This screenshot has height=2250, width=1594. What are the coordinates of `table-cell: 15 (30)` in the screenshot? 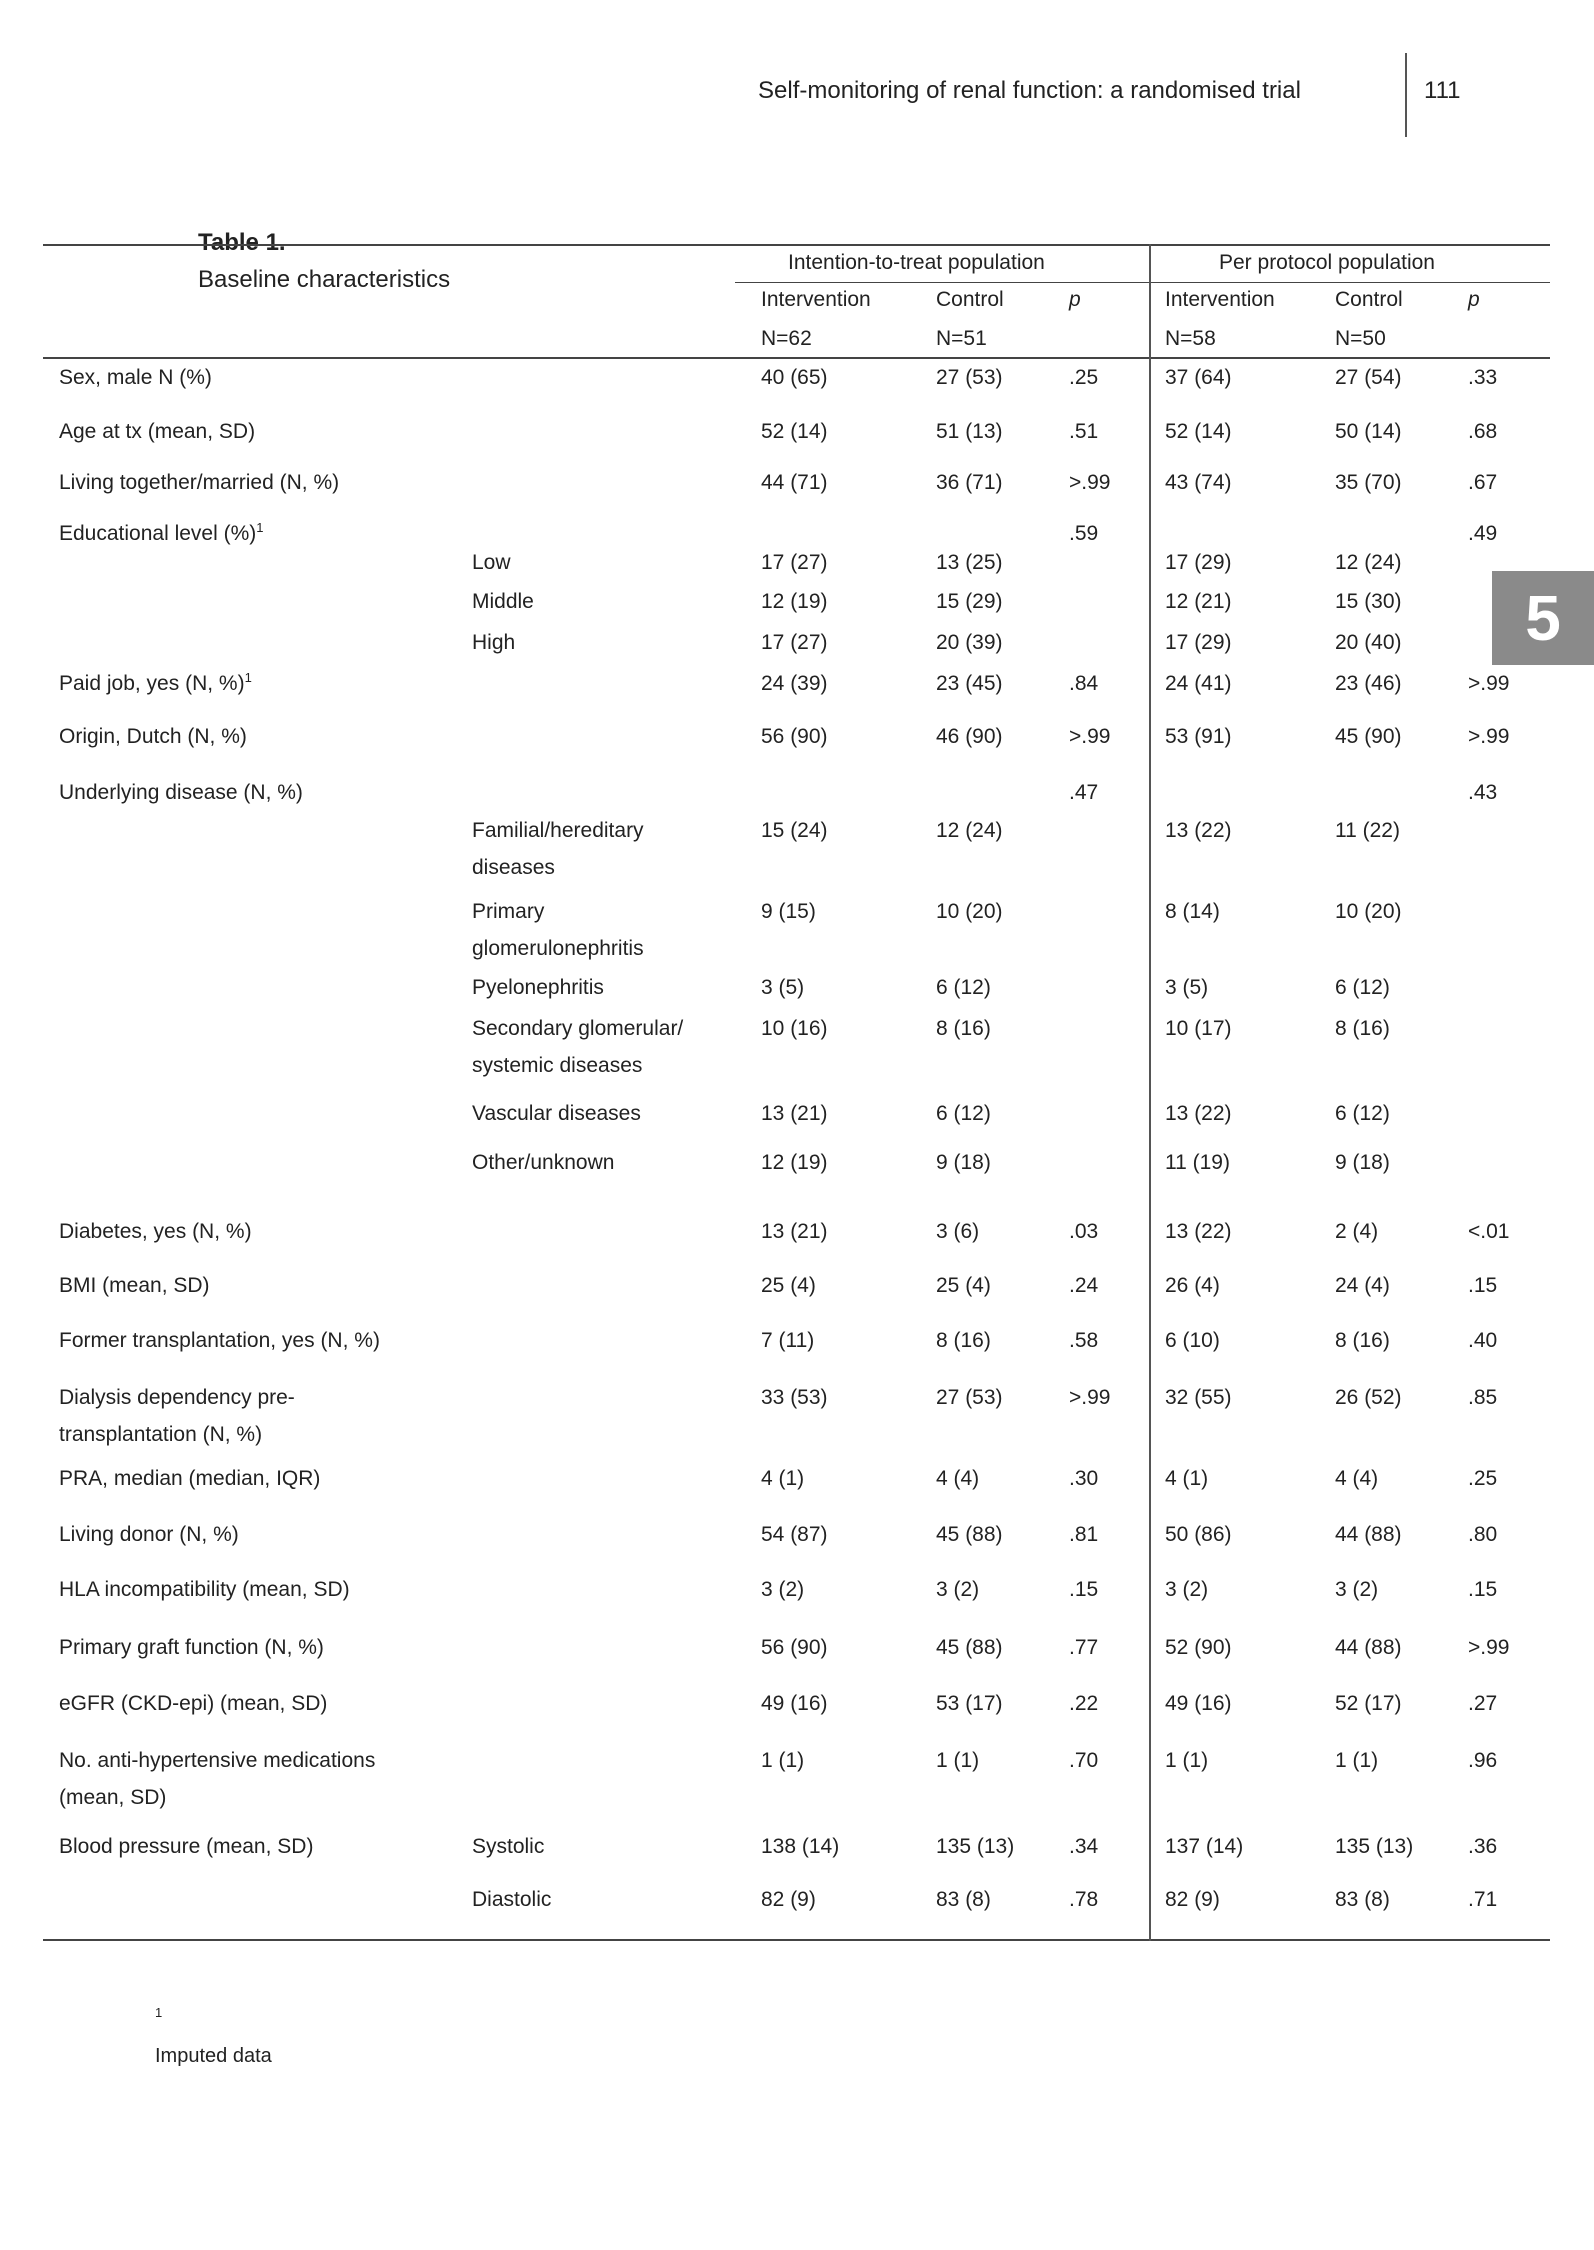 It's located at (1368, 601).